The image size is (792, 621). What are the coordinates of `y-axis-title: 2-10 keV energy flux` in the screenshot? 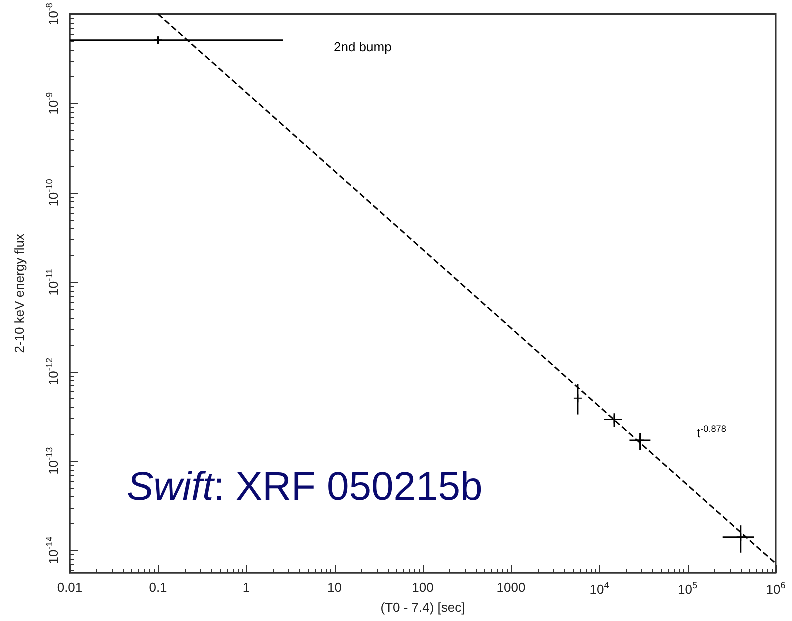 It's located at (19, 294).